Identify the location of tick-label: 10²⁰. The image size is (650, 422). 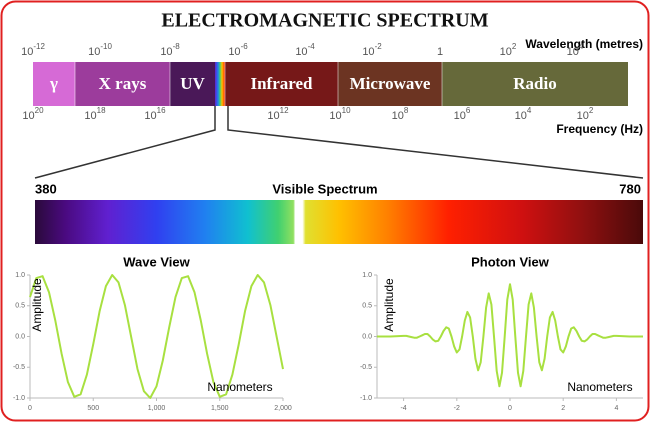
(33, 114).